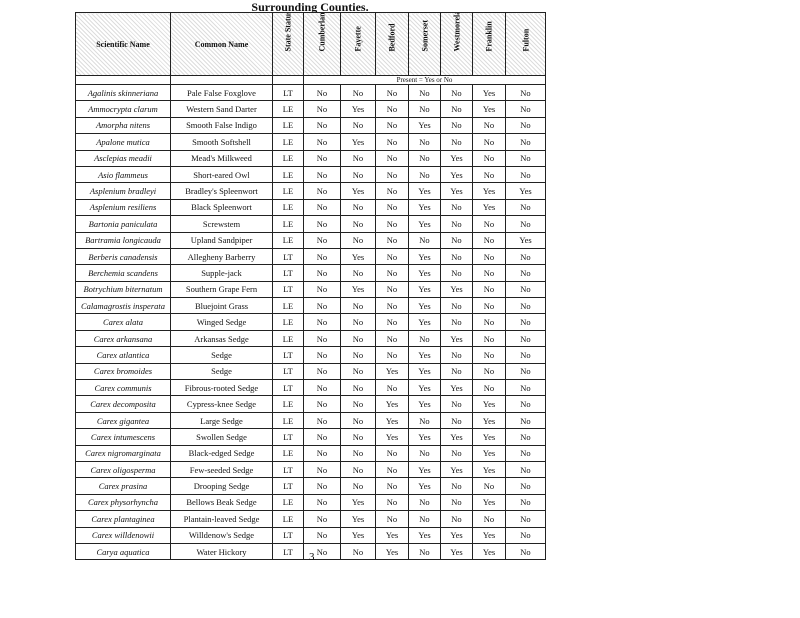  I want to click on scientific-name: Ammocrypta clarum, so click(123, 109).